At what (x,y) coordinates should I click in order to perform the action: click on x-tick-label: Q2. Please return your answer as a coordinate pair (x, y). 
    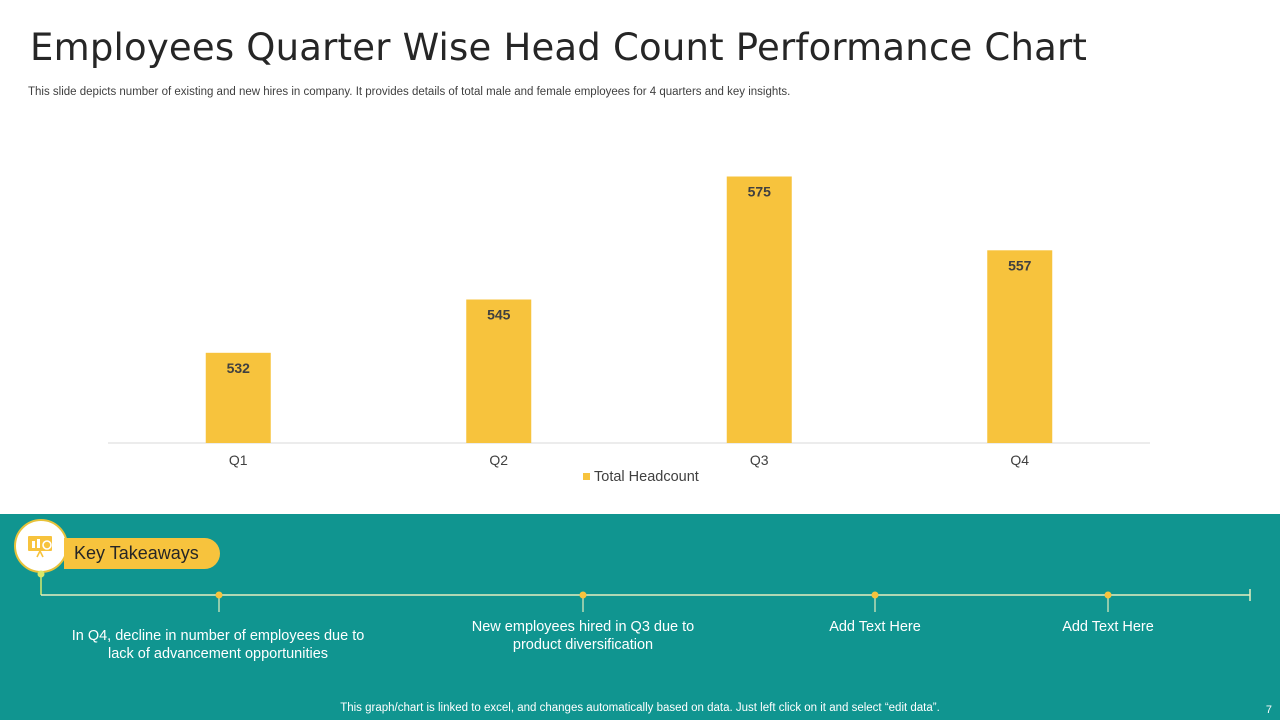
    Looking at the image, I should click on (498, 460).